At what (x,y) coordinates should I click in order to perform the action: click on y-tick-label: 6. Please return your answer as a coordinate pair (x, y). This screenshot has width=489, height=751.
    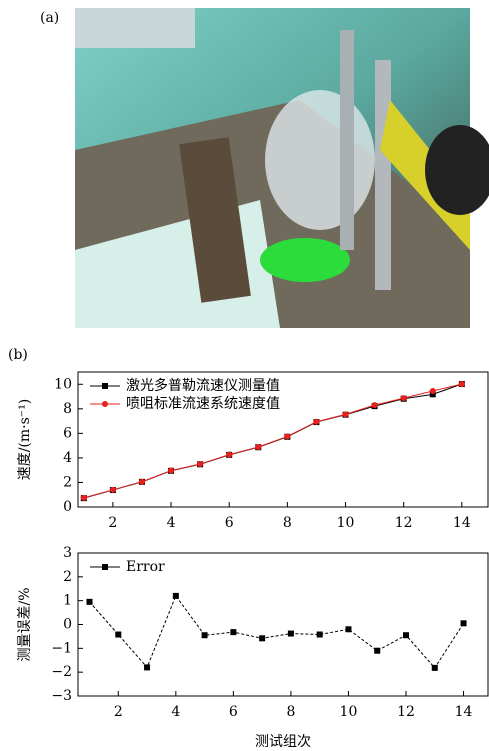
    Looking at the image, I should click on (67, 433).